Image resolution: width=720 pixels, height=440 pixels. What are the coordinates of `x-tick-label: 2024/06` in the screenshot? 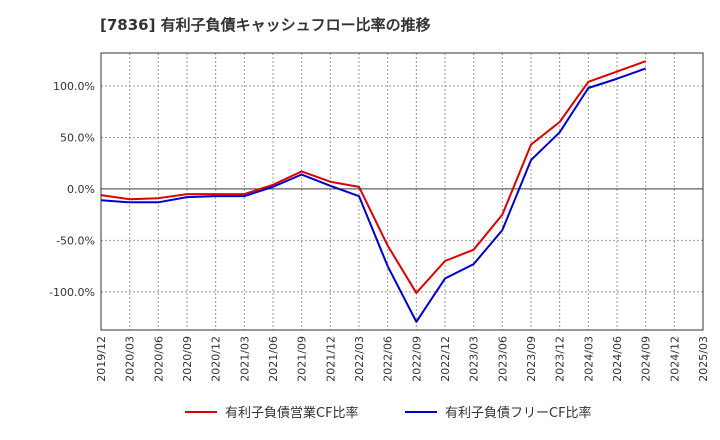 It's located at (617, 359).